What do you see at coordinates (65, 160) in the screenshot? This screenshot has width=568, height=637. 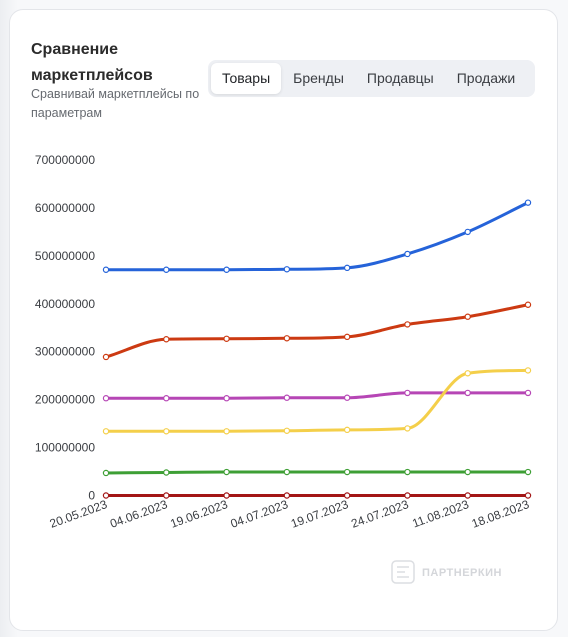 I see `y-tick-label: 700000000` at bounding box center [65, 160].